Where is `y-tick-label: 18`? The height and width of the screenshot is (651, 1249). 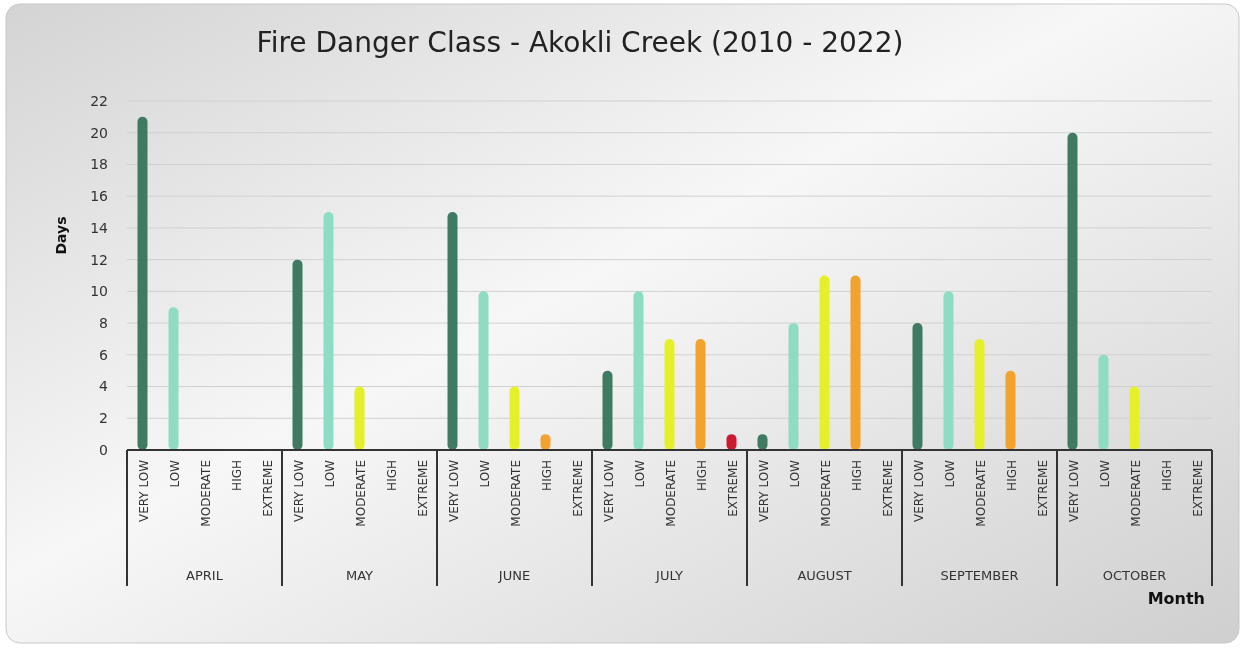
y-tick-label: 18 is located at coordinates (99, 164).